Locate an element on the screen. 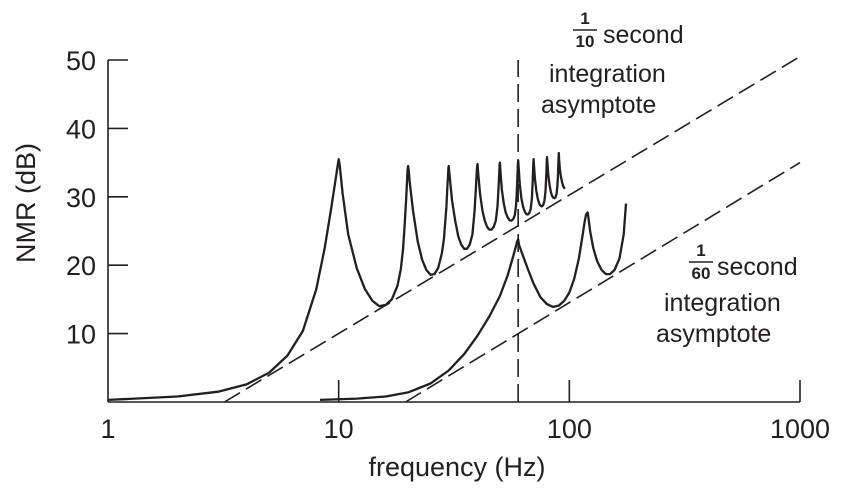 The height and width of the screenshot is (502, 848). x-tick-label: 10 is located at coordinates (339, 429).